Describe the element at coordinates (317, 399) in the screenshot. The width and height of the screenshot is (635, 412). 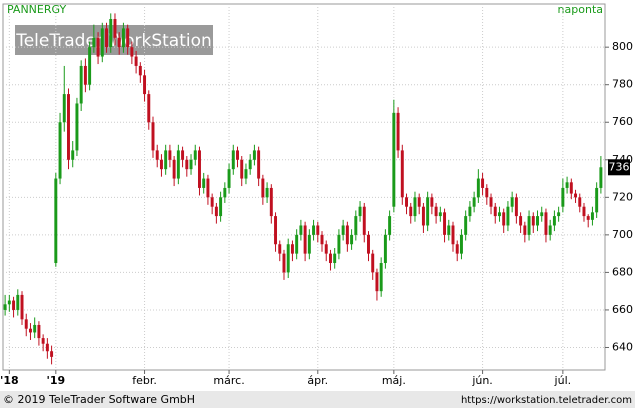
I see `footer` at that location.